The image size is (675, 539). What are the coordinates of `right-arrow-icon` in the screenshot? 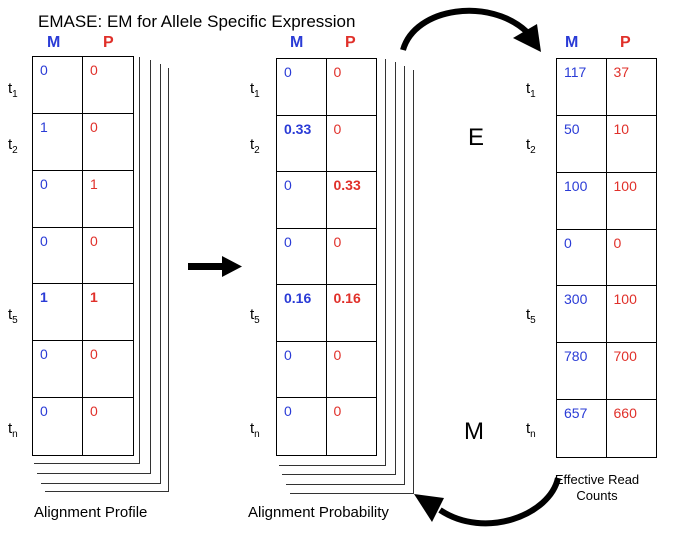 It's located at (215, 266).